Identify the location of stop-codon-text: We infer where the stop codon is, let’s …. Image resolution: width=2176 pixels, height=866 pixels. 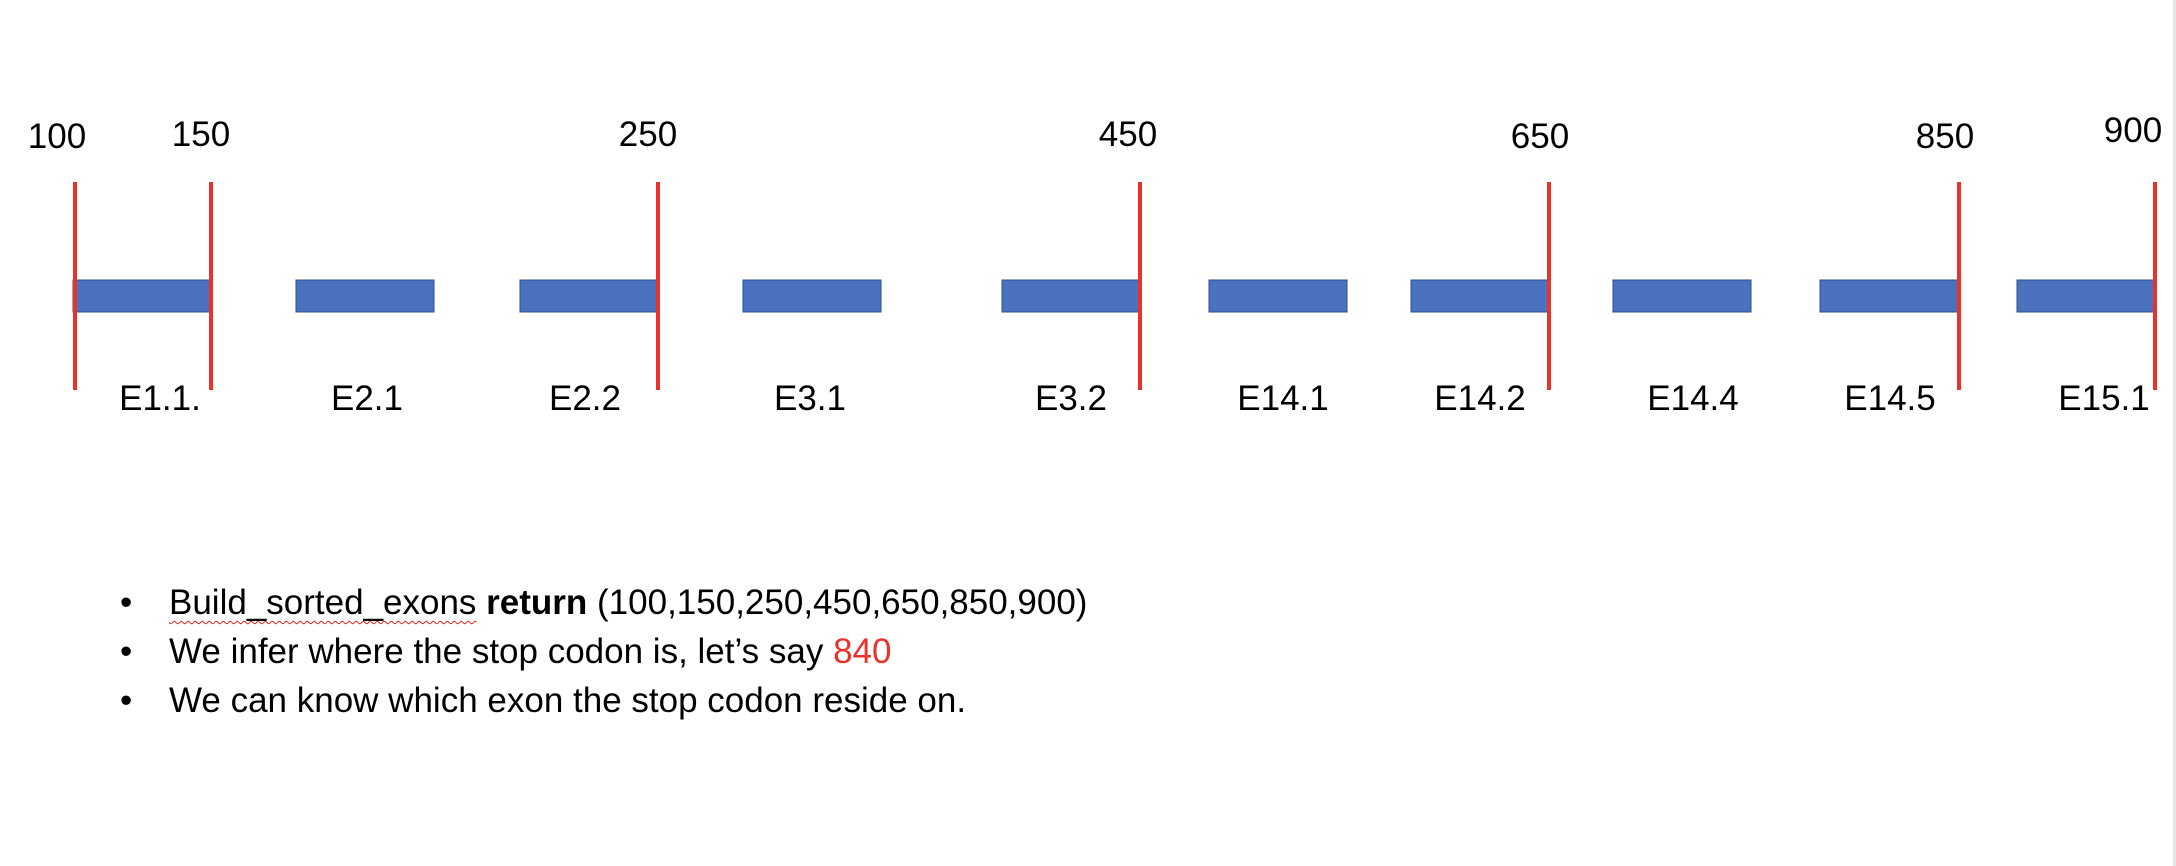
(496, 651).